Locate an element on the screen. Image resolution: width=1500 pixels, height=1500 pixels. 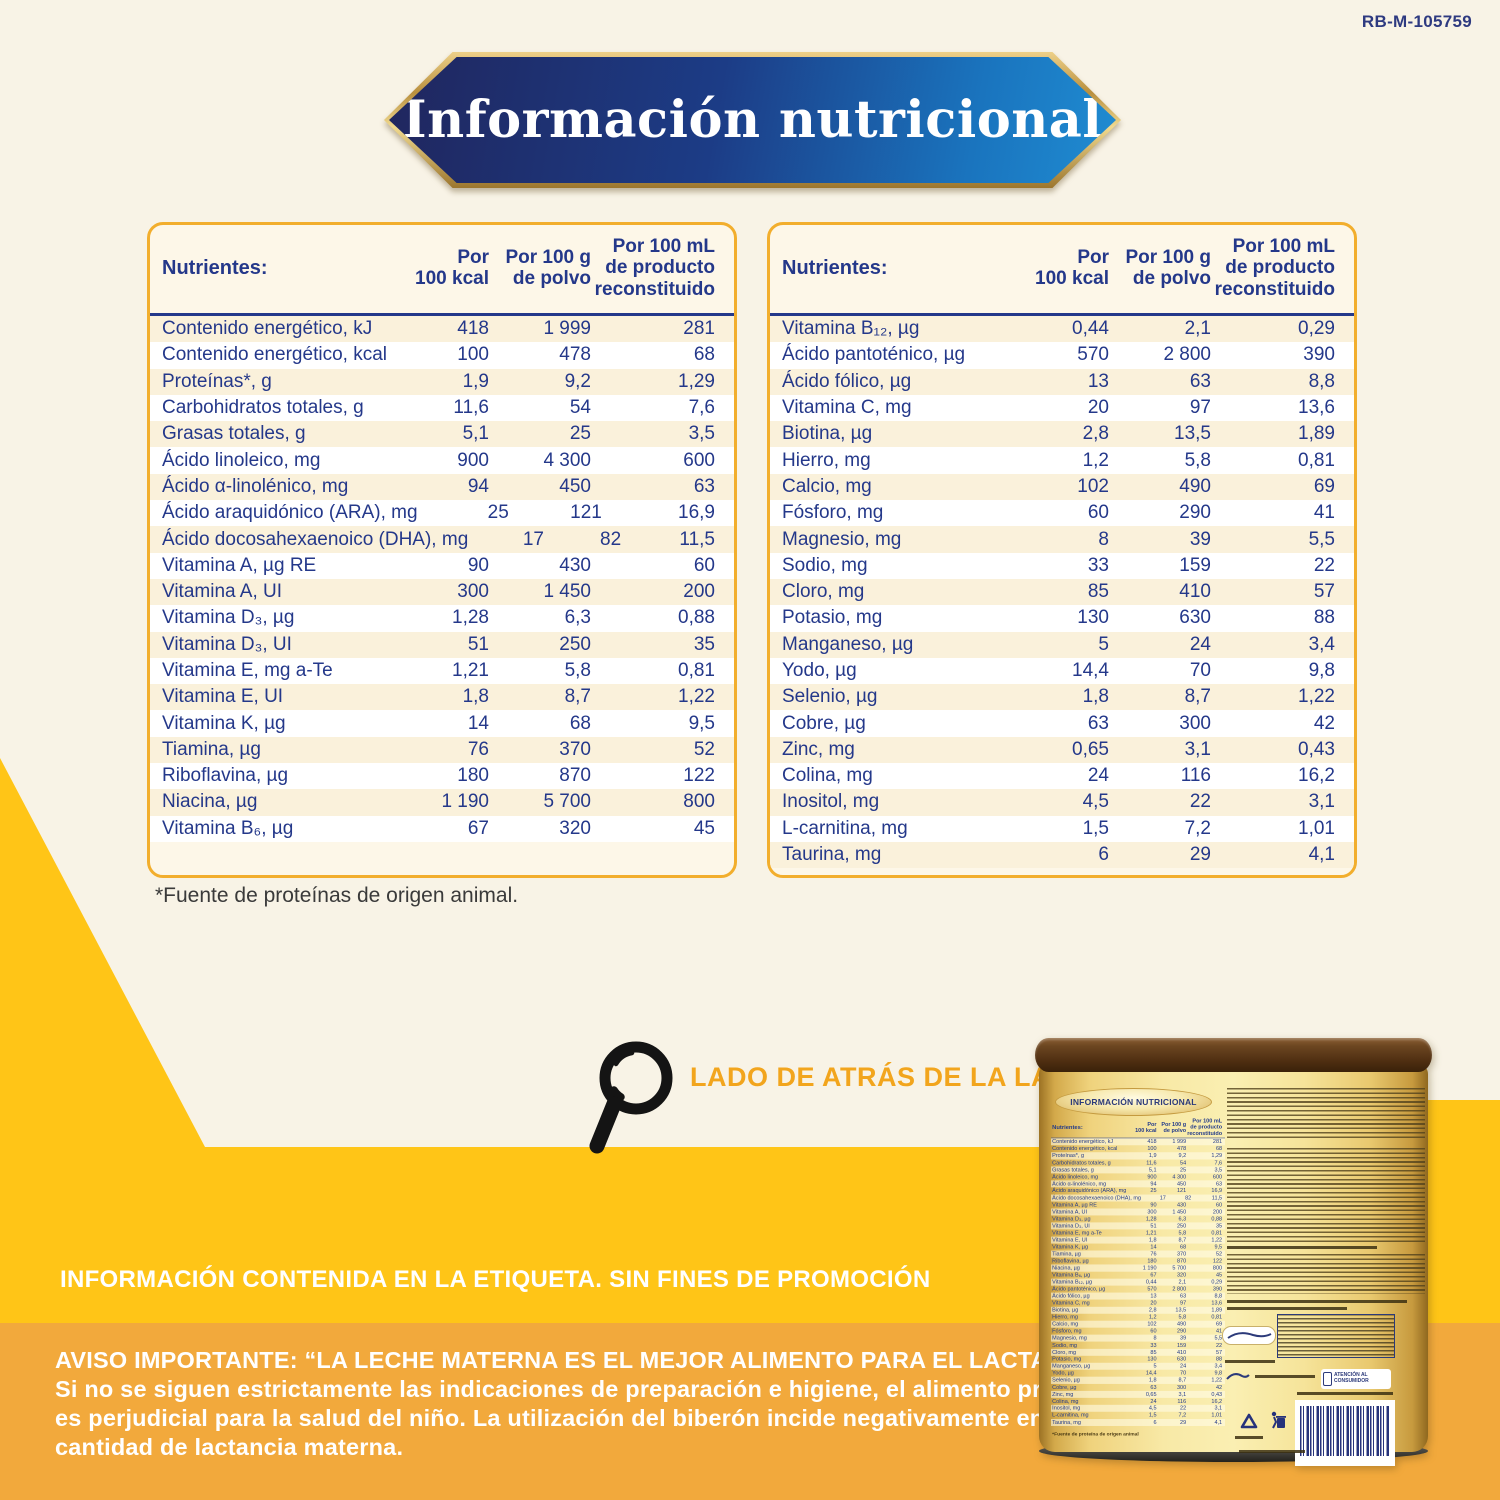
nutrient-value: 4,1 is located at coordinates (1321, 855).